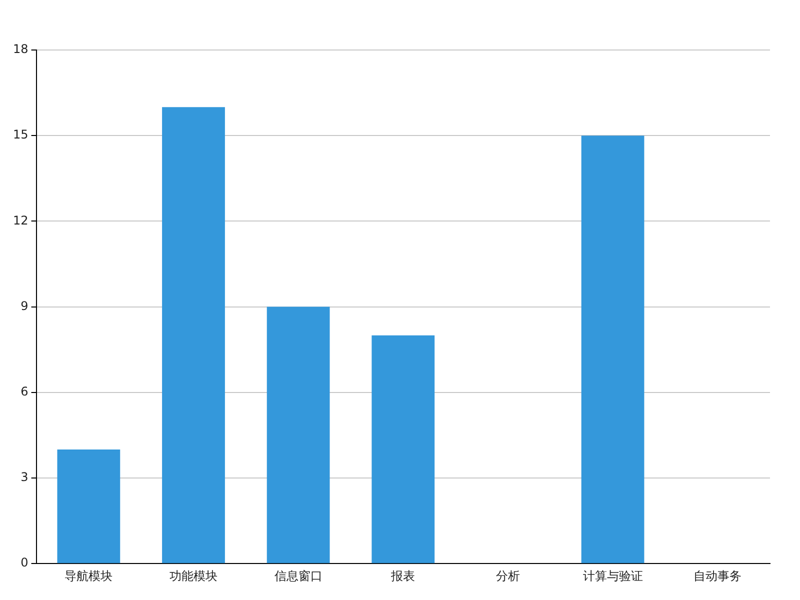 This screenshot has width=800, height=600. What do you see at coordinates (508, 575) in the screenshot?
I see `x-tick-label: 分析` at bounding box center [508, 575].